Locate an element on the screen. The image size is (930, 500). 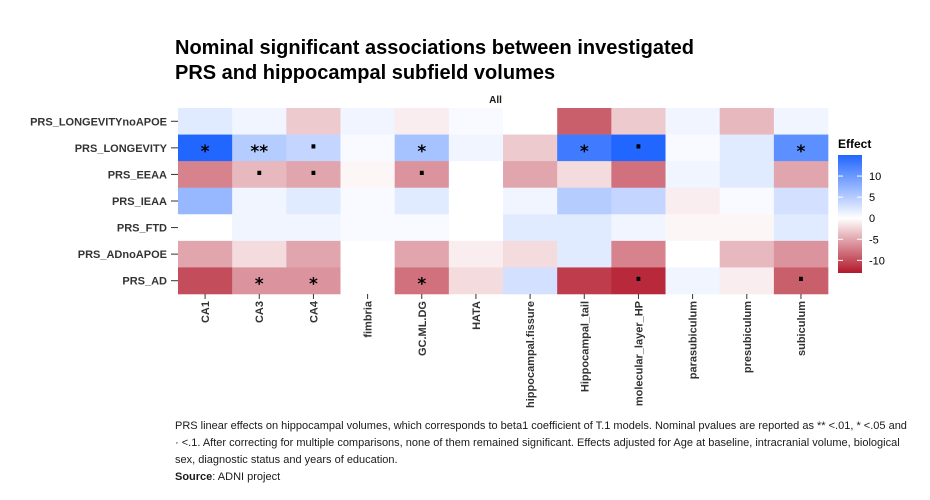
source-value: : ADNI project is located at coordinates (246, 477).